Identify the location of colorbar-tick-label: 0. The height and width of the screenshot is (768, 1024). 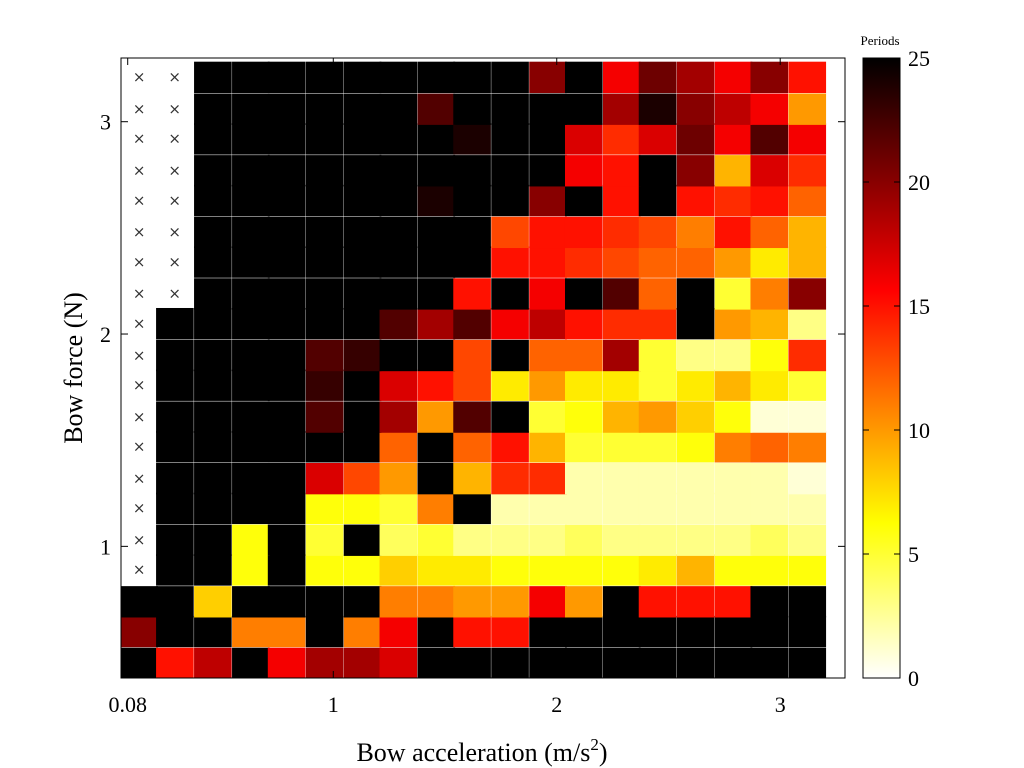
(913, 678).